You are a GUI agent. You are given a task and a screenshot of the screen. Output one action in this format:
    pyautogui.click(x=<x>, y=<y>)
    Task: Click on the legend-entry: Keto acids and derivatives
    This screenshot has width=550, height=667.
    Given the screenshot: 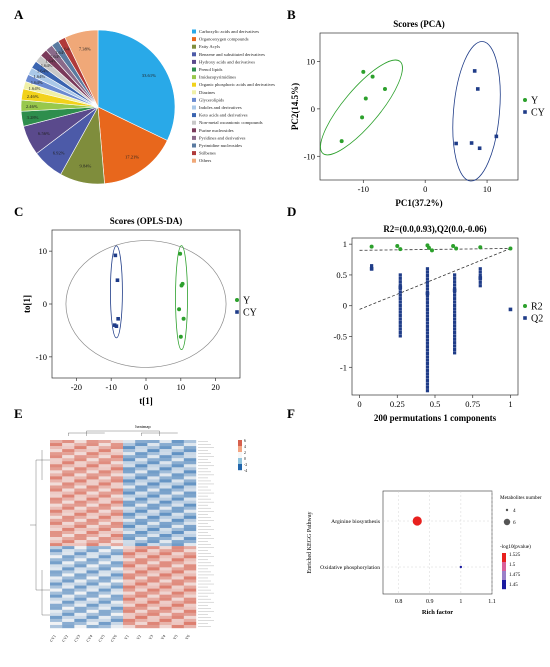 What is the action you would take?
    pyautogui.click(x=223, y=115)
    